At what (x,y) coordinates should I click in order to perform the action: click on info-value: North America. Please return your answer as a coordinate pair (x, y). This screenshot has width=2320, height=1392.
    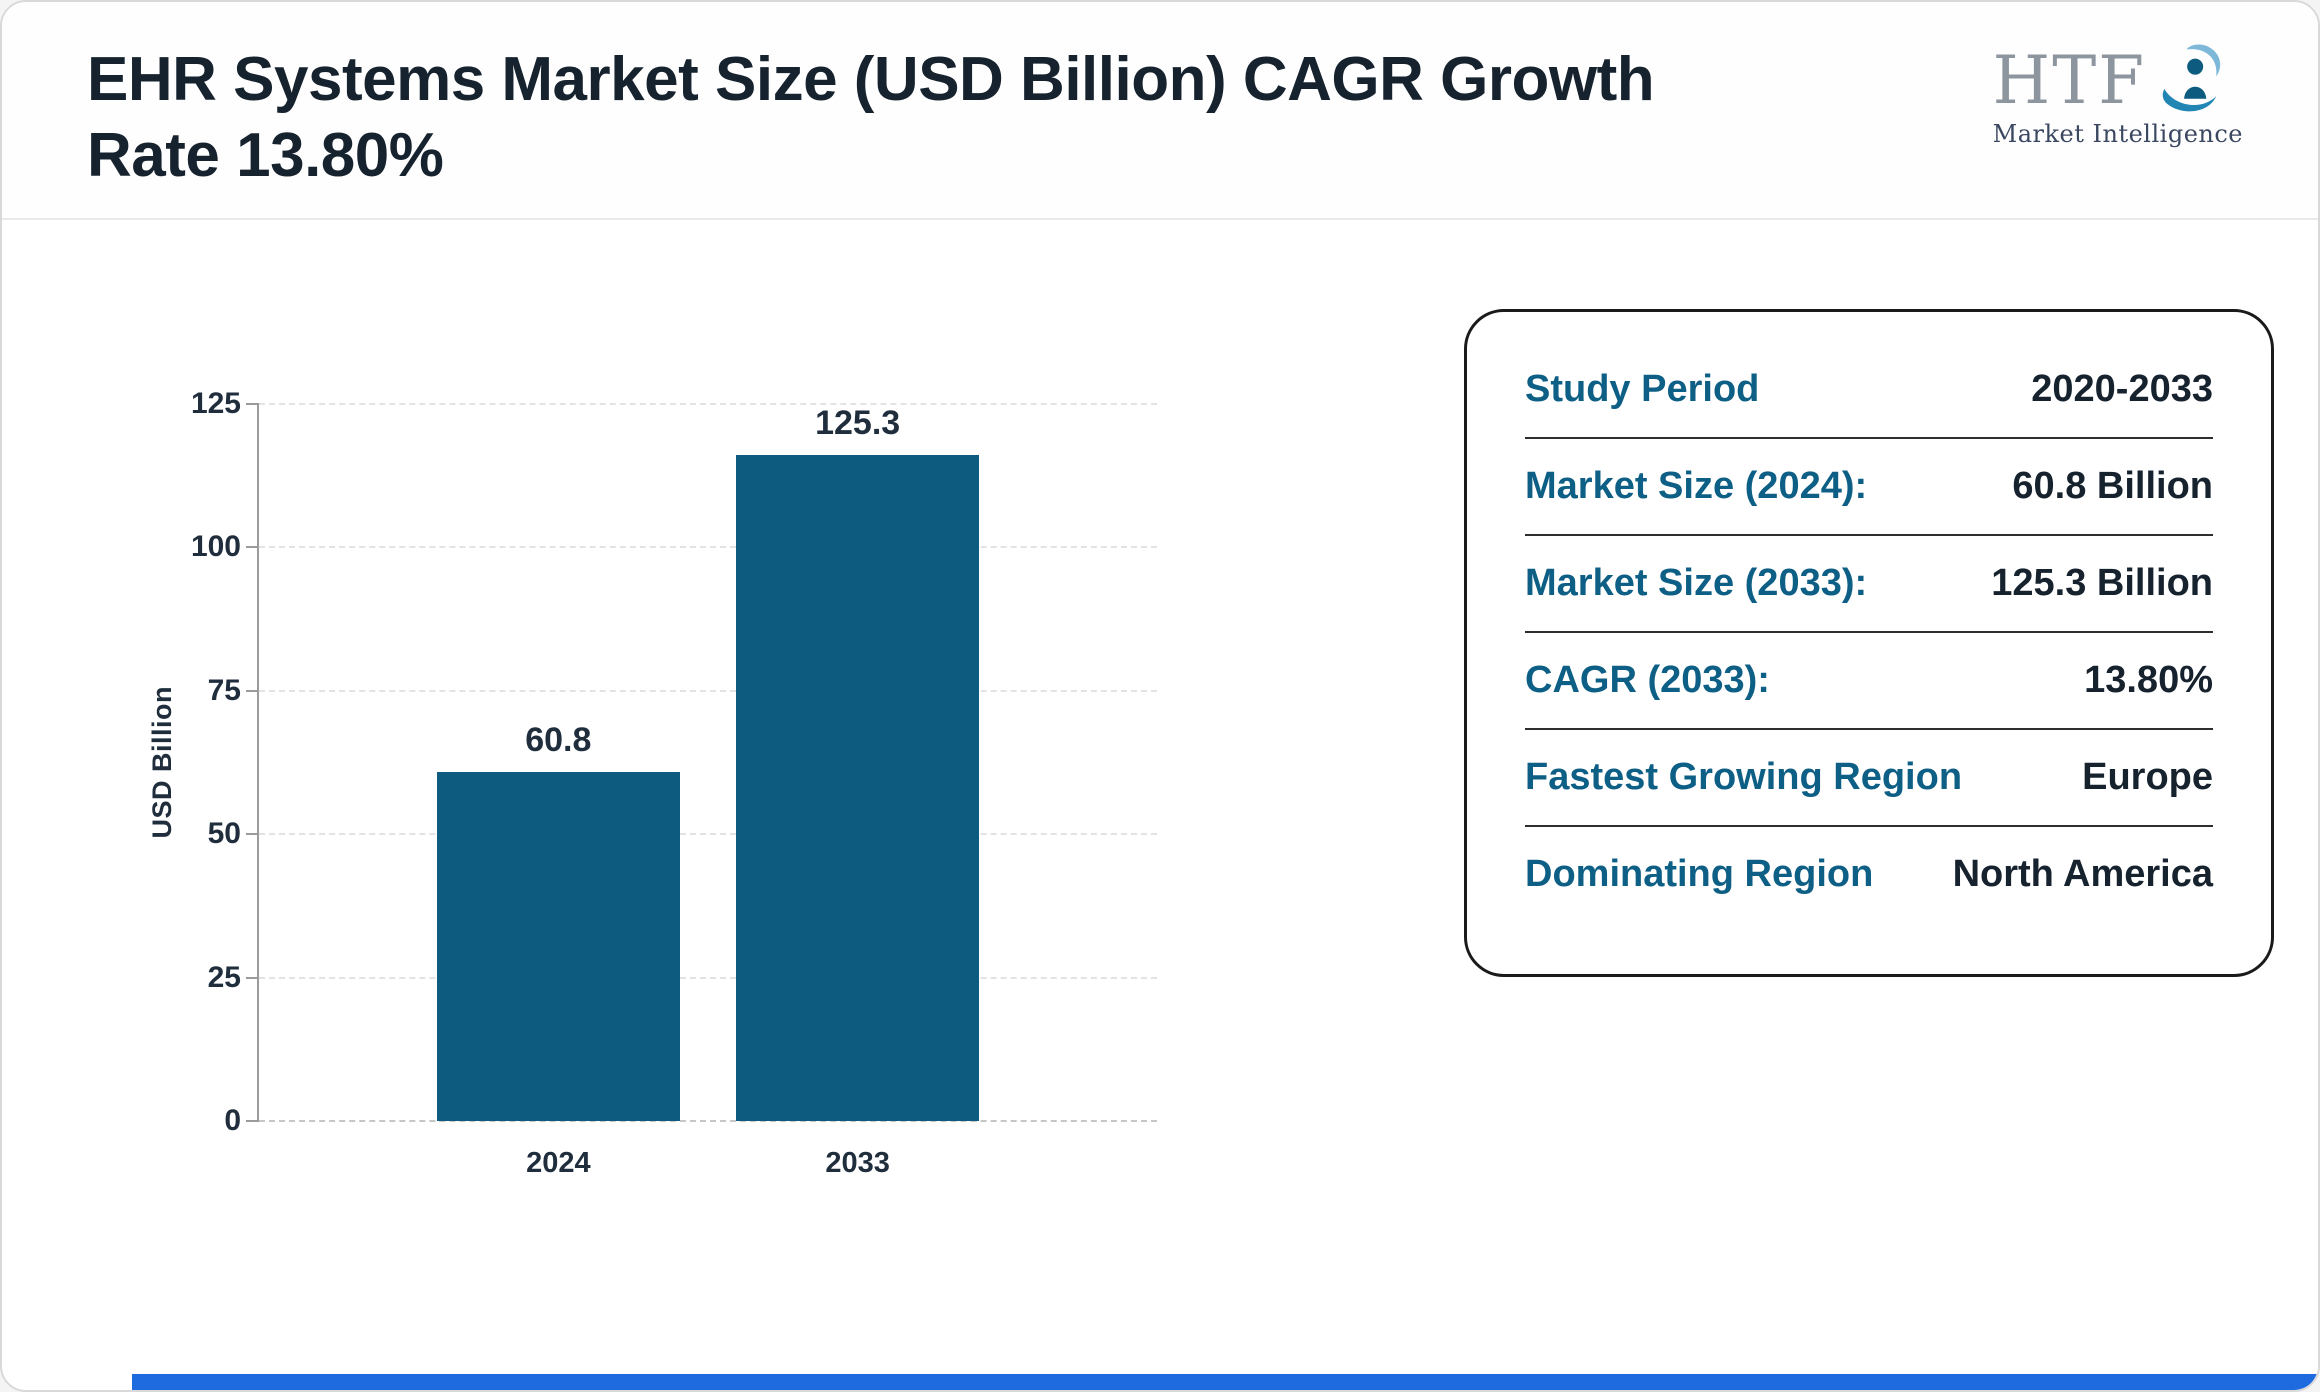
    Looking at the image, I should click on (2082, 874).